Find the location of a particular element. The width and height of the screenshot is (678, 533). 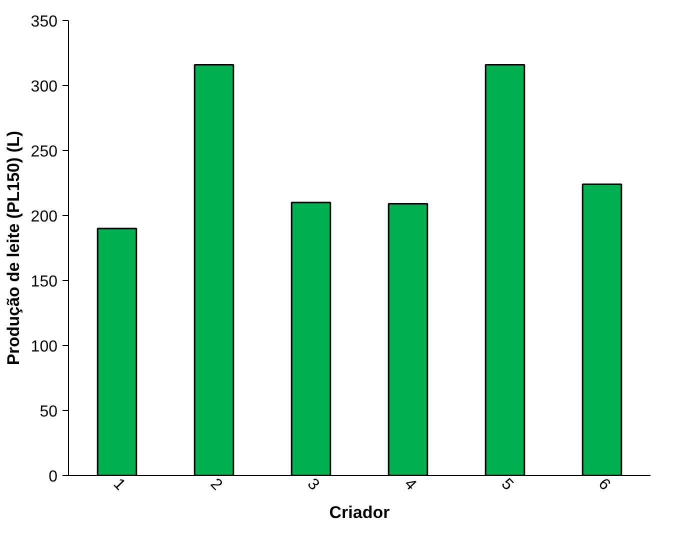

y-tick-label: 50 is located at coordinates (49, 412).